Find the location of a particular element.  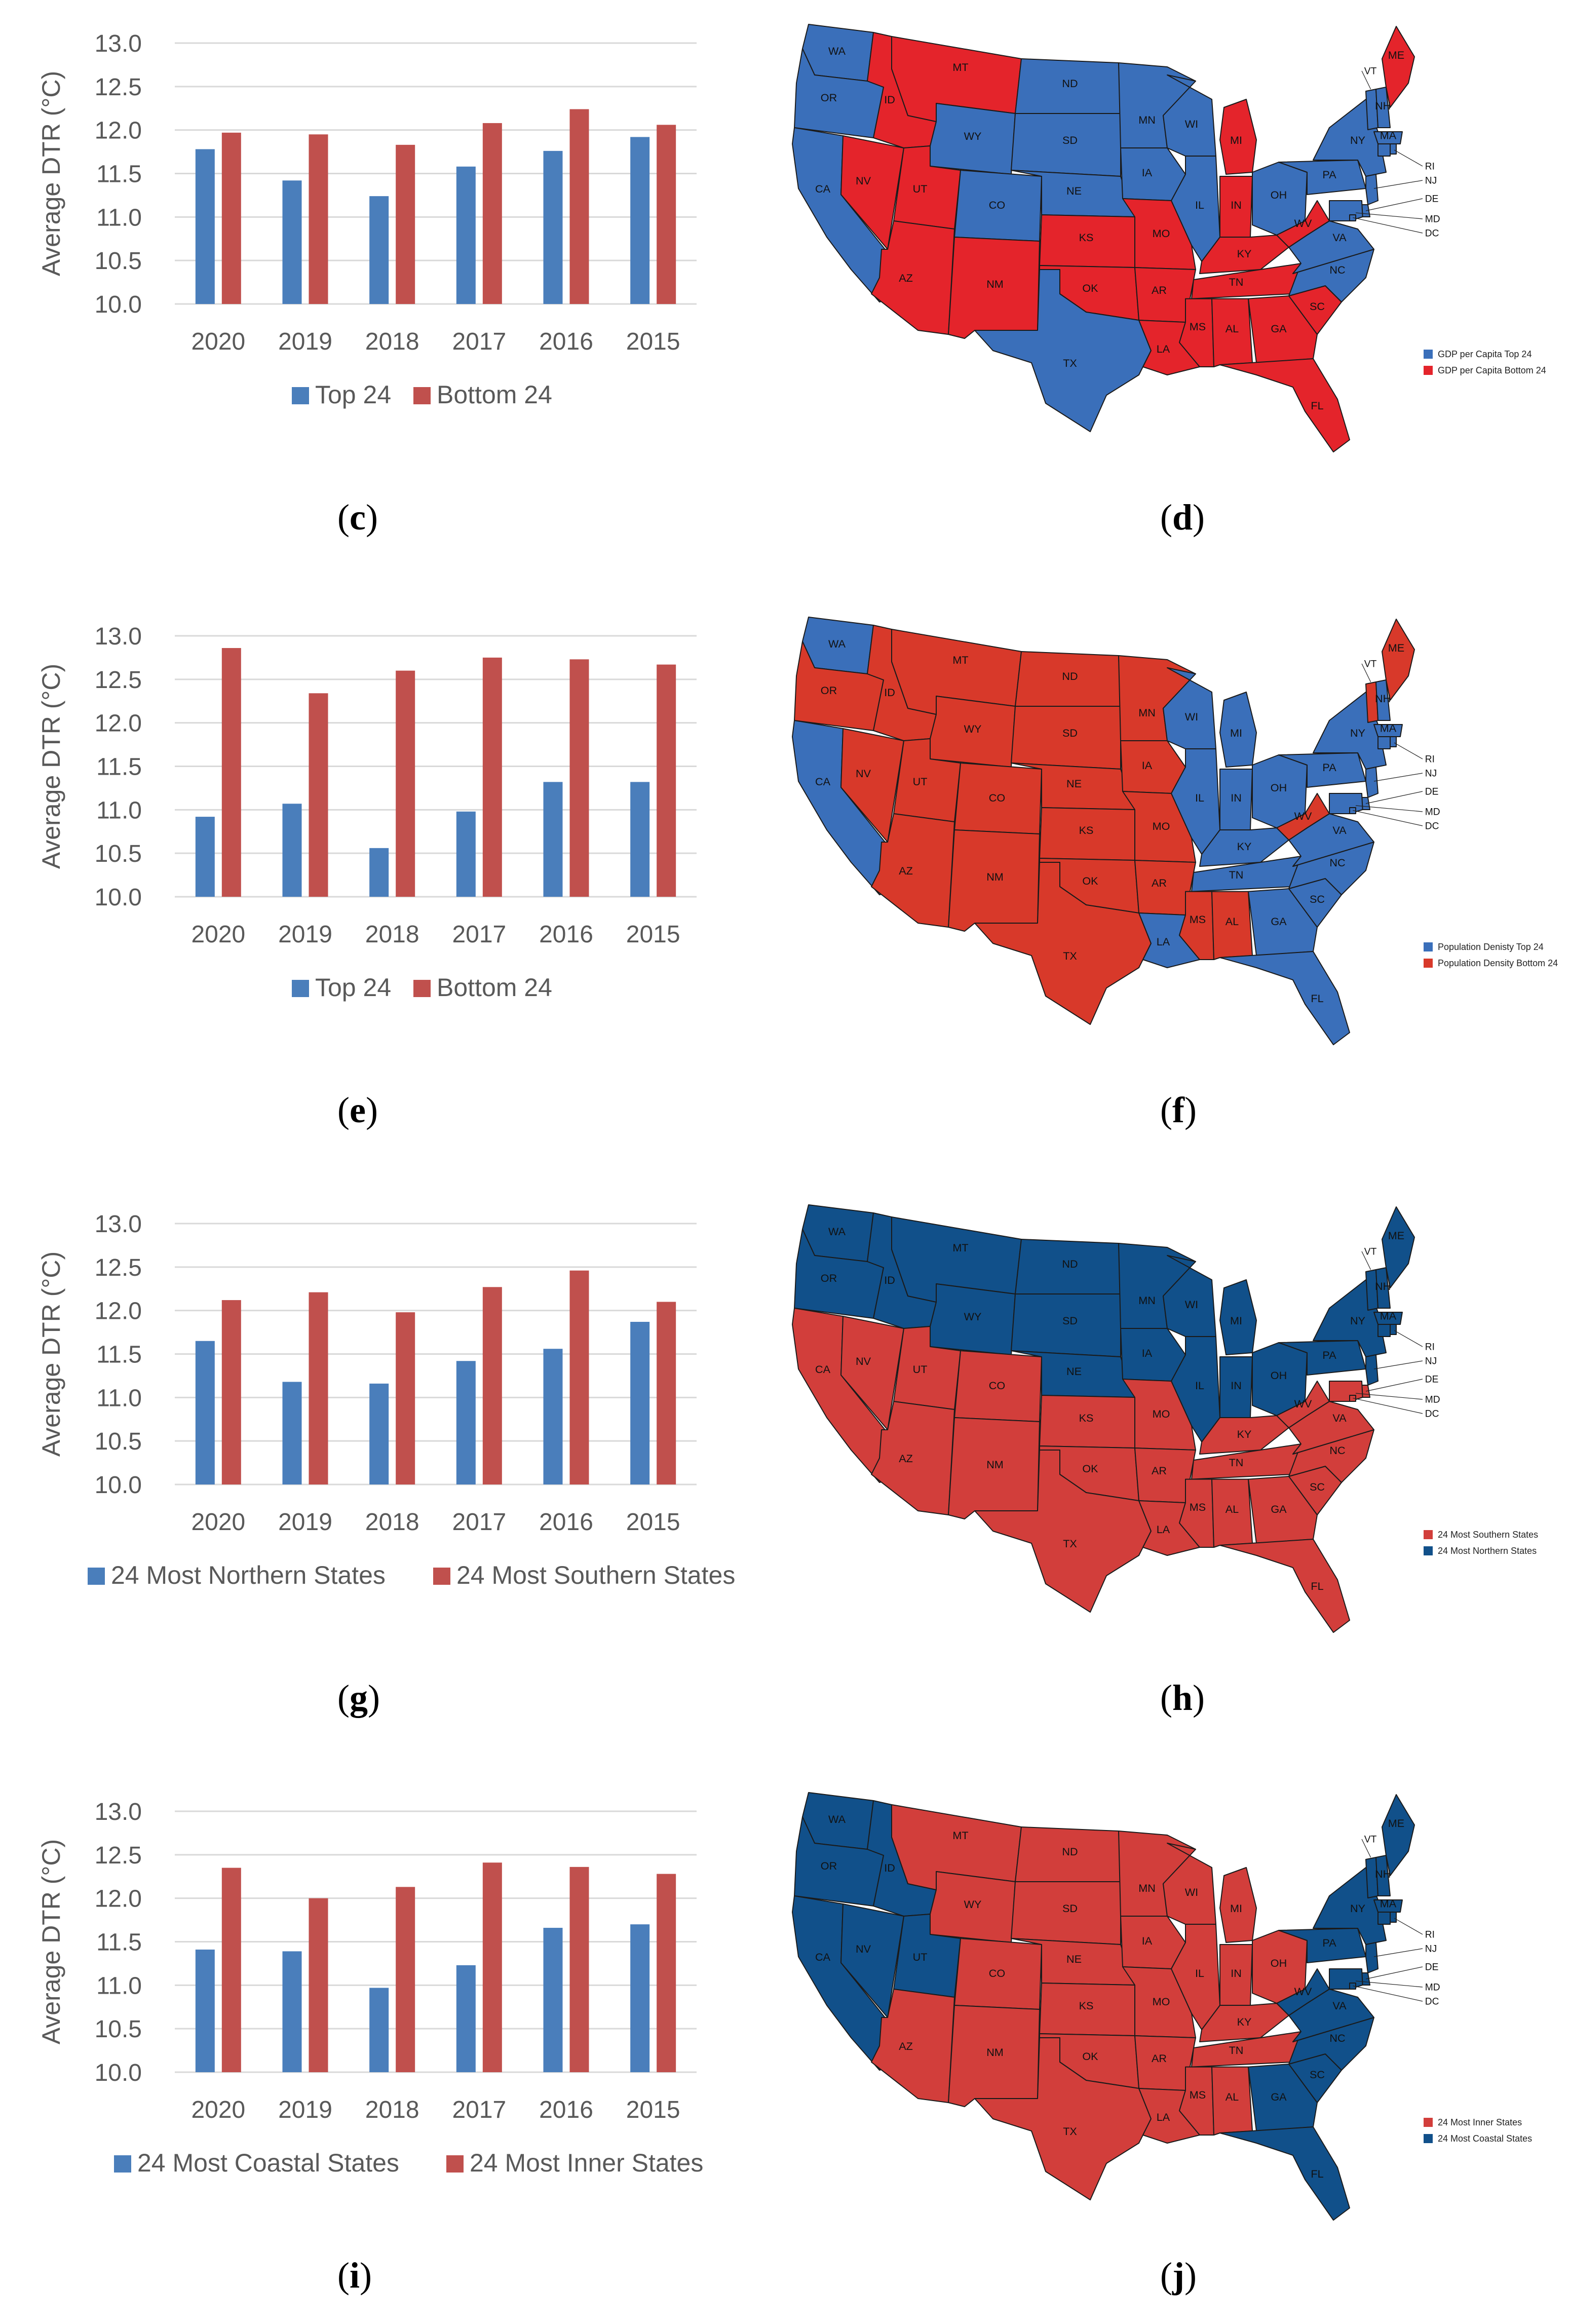

state-label-ny-d: NY is located at coordinates (1357, 140).